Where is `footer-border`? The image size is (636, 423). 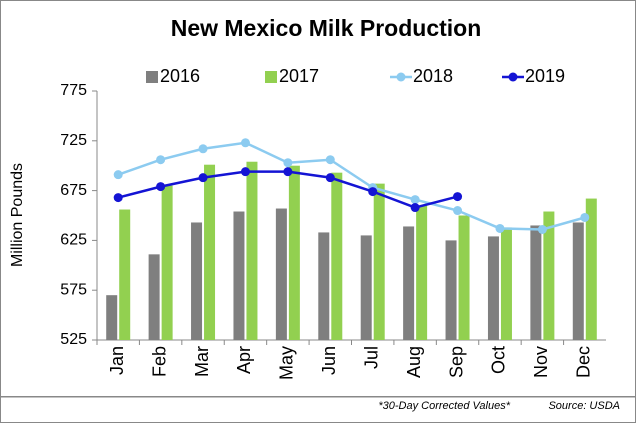 footer-border is located at coordinates (318, 409).